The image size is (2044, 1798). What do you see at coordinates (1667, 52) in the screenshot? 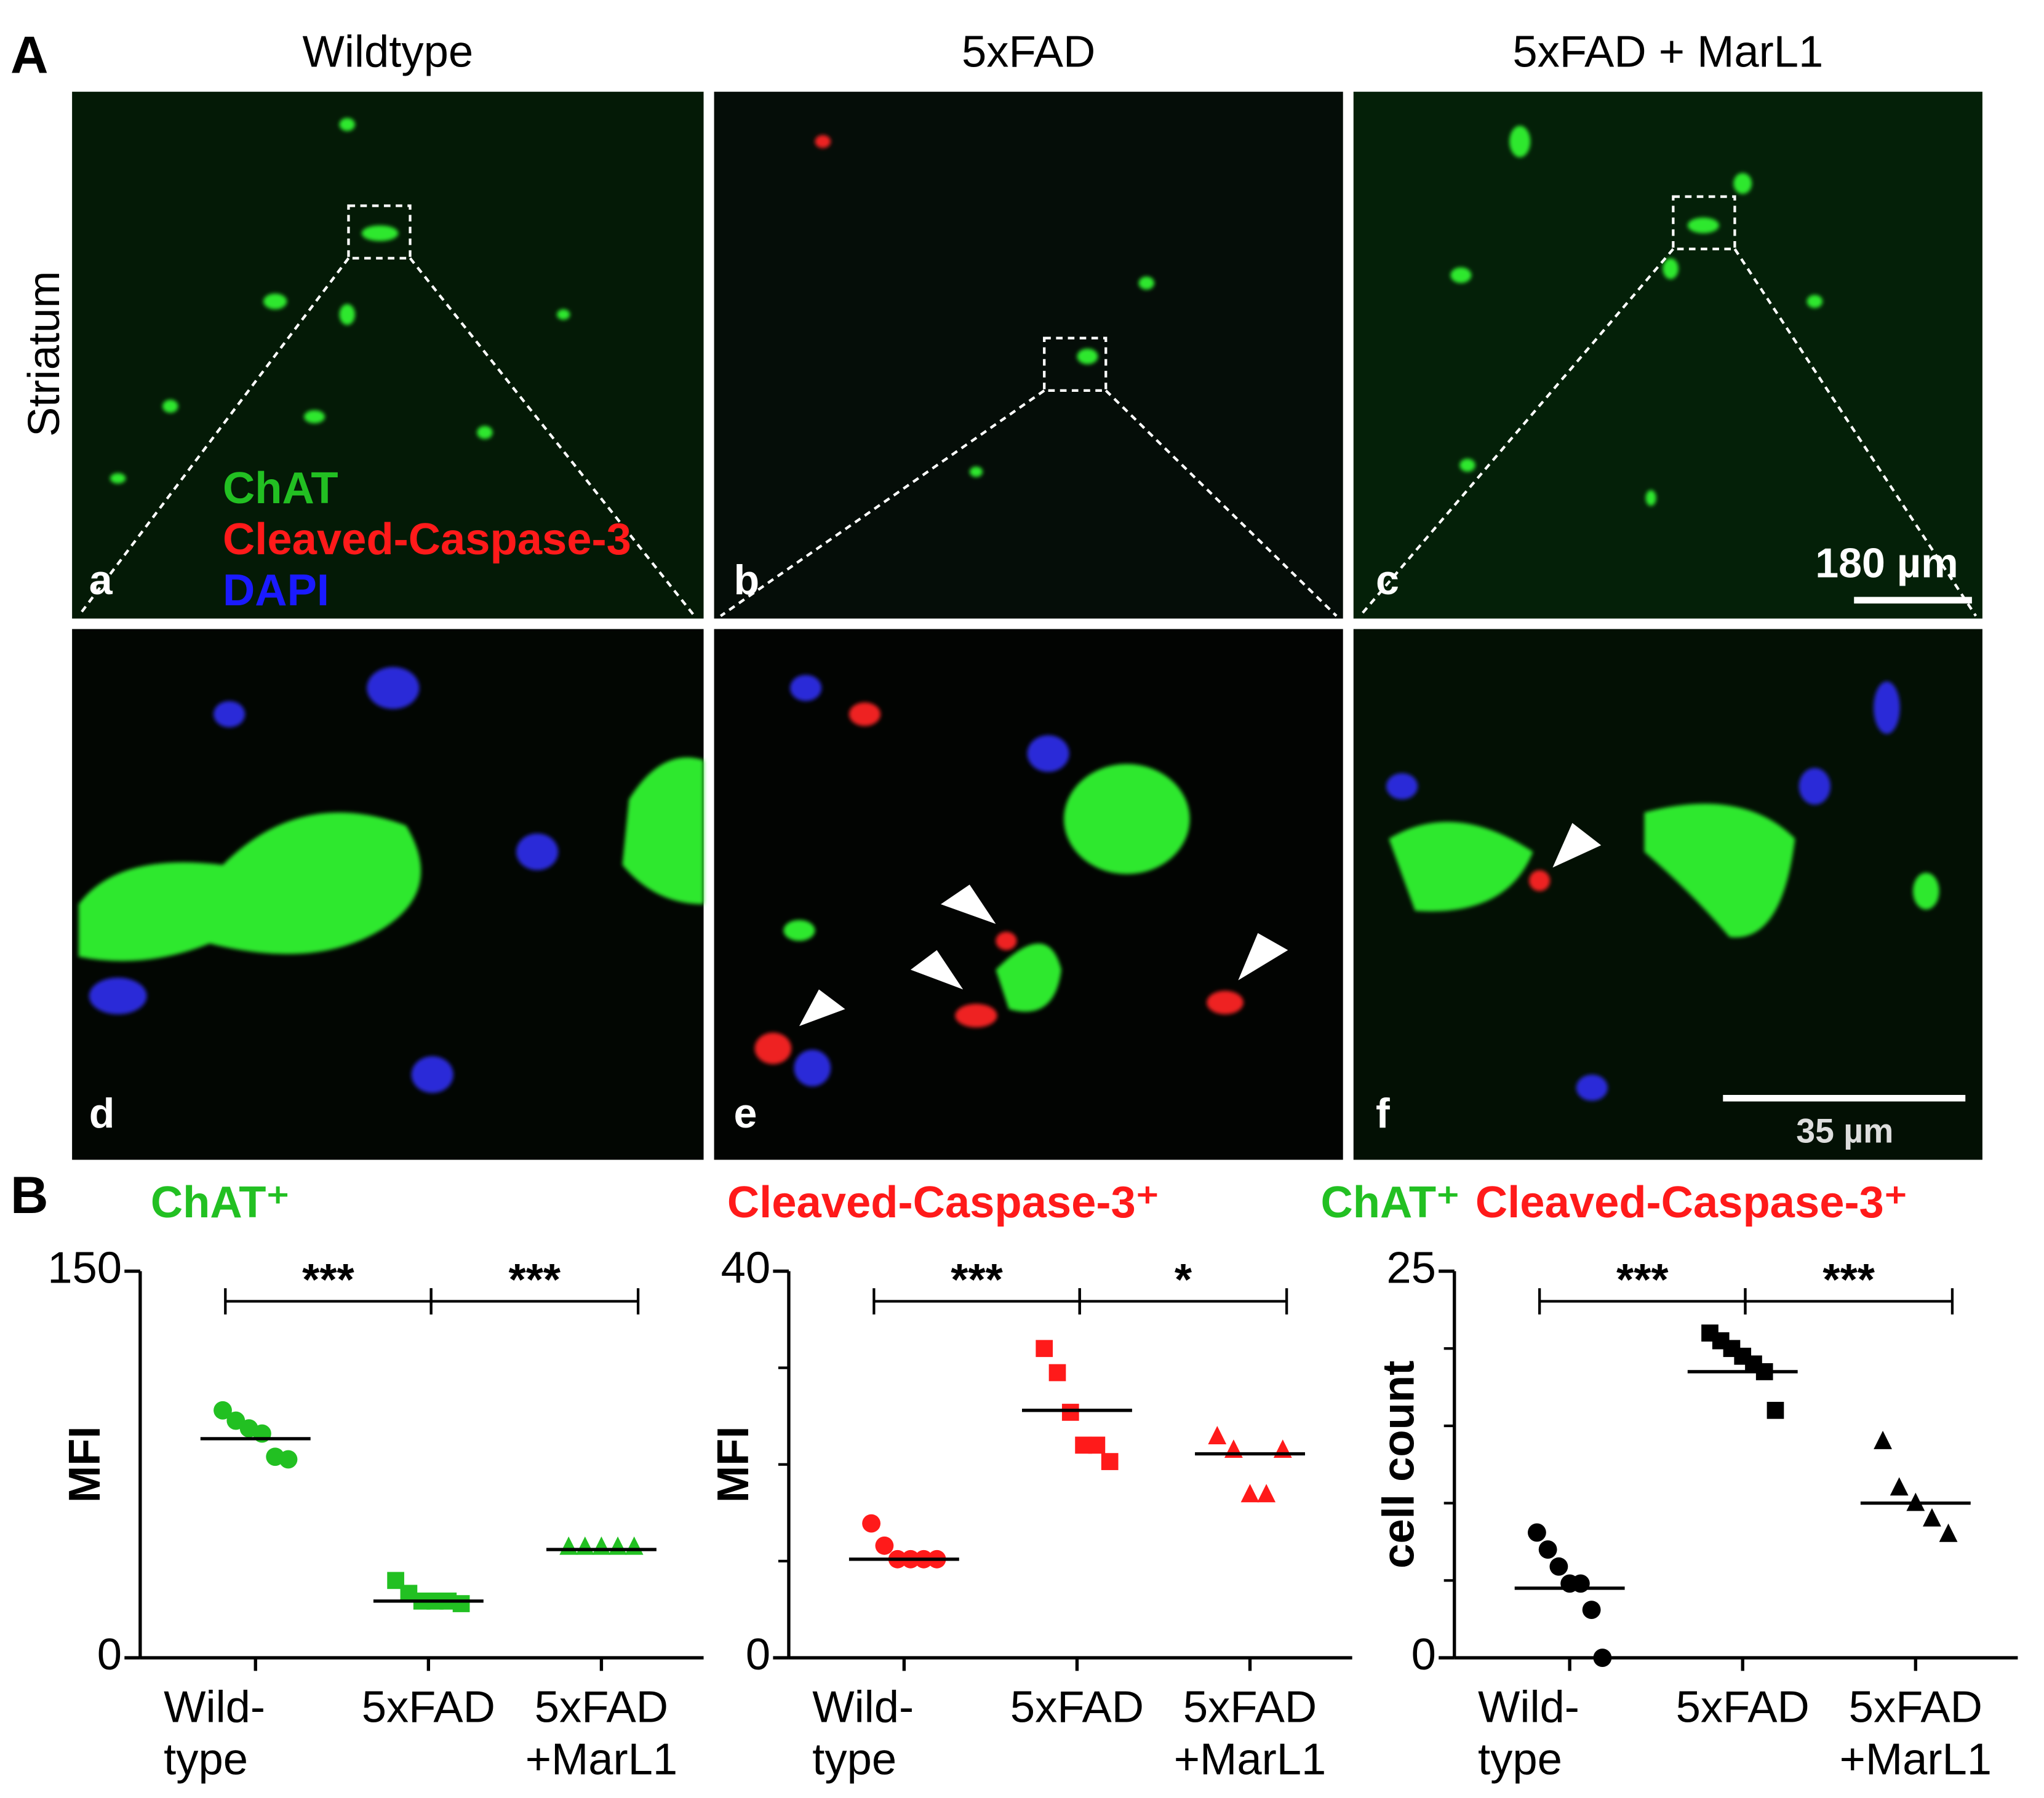
I see `column-title: 5xFAD + MarL1` at bounding box center [1667, 52].